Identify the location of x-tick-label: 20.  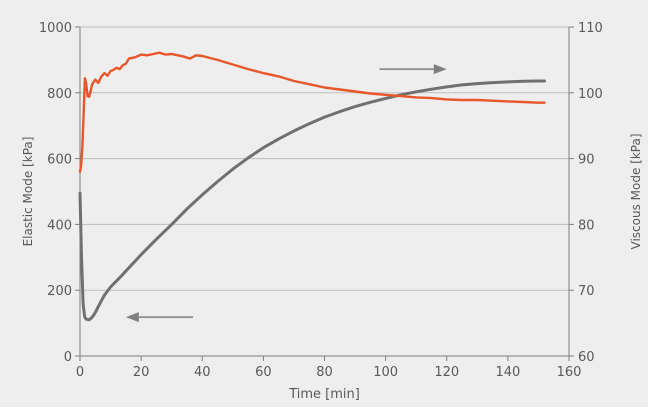
(141, 372).